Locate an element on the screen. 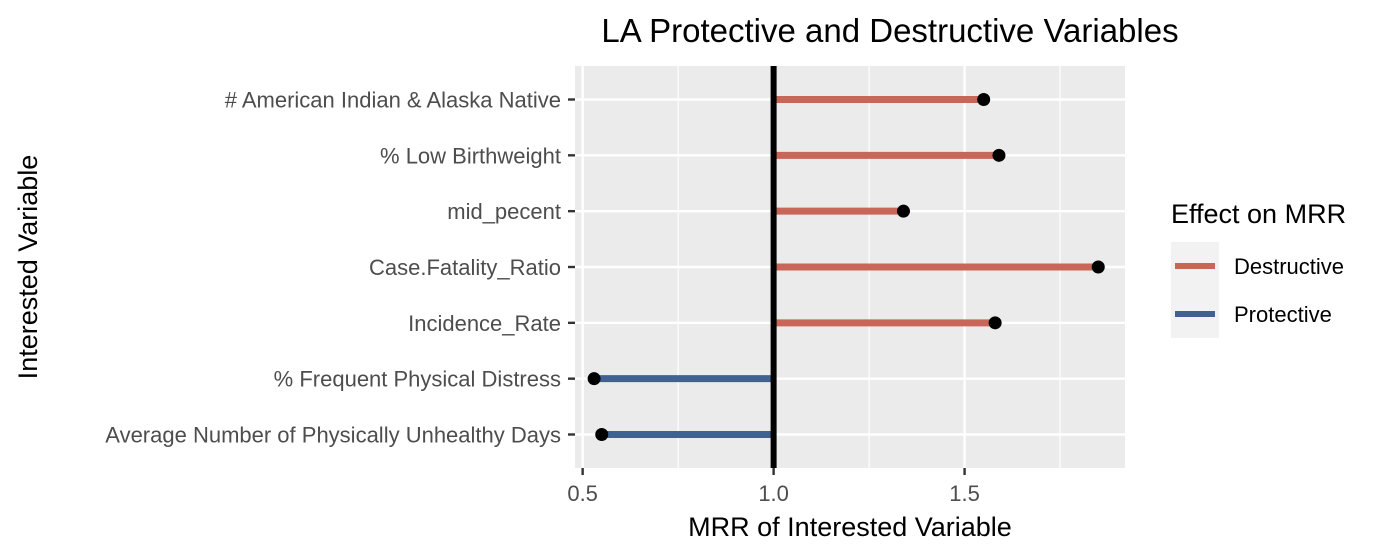 This screenshot has width=1400, height=560. y-tick-label: % Frequent Physical Distress is located at coordinates (417, 379).